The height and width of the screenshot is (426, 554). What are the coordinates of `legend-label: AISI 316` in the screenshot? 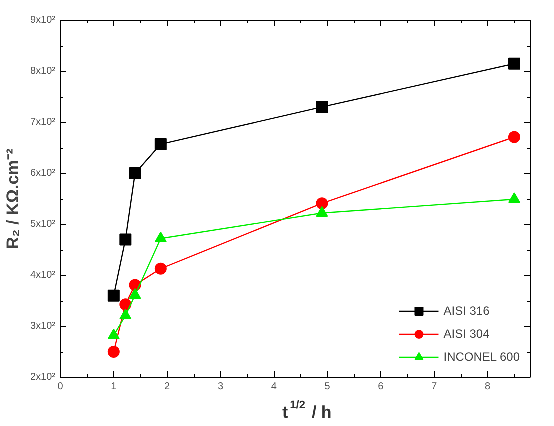 It's located at (467, 311).